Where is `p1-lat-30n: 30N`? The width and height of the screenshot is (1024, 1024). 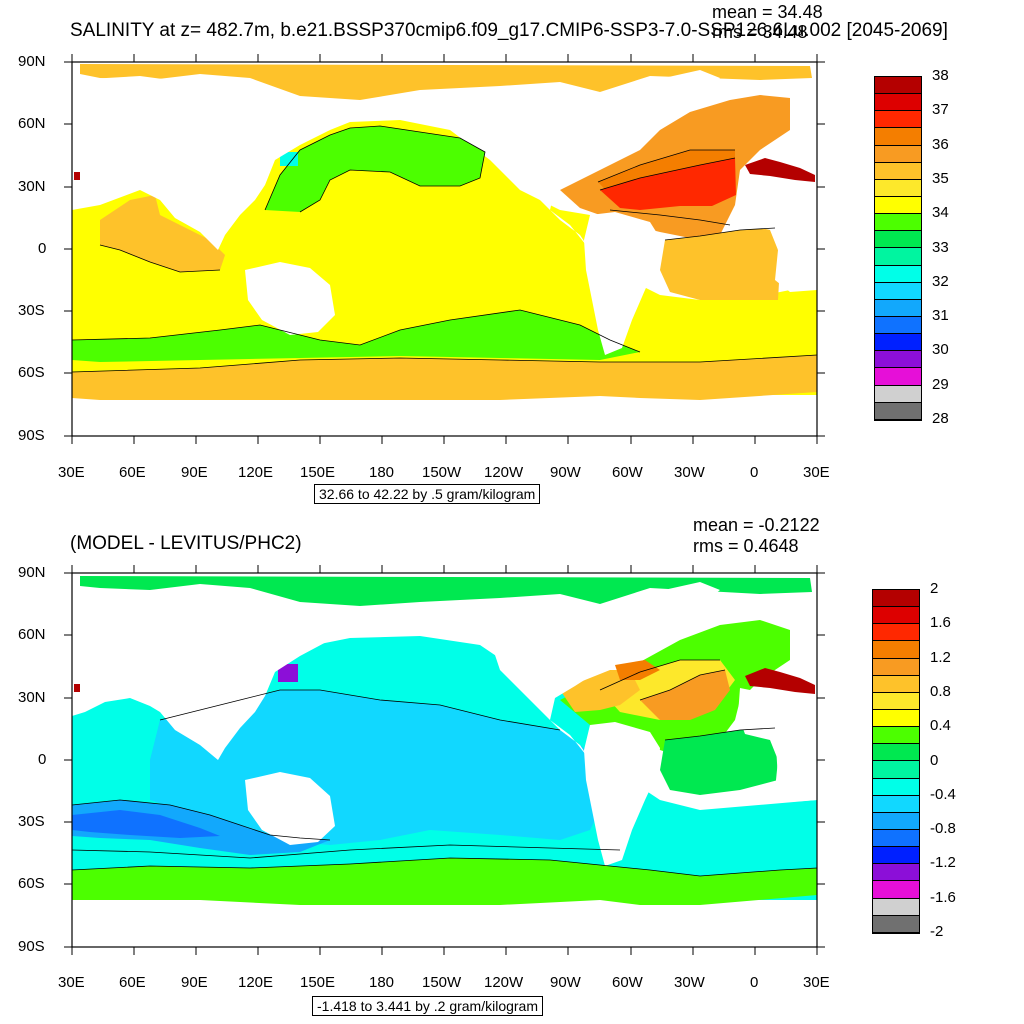 p1-lat-30n: 30N is located at coordinates (32, 186).